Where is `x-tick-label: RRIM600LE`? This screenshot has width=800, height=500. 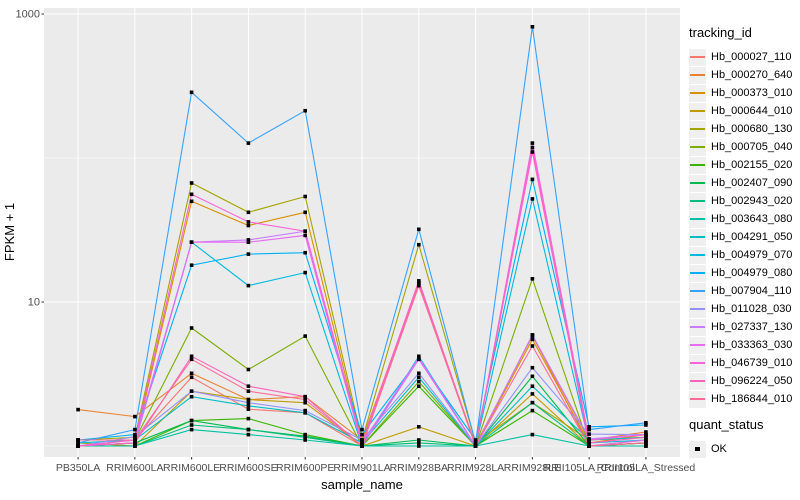 x-tick-label: RRIM600LE is located at coordinates (191, 468).